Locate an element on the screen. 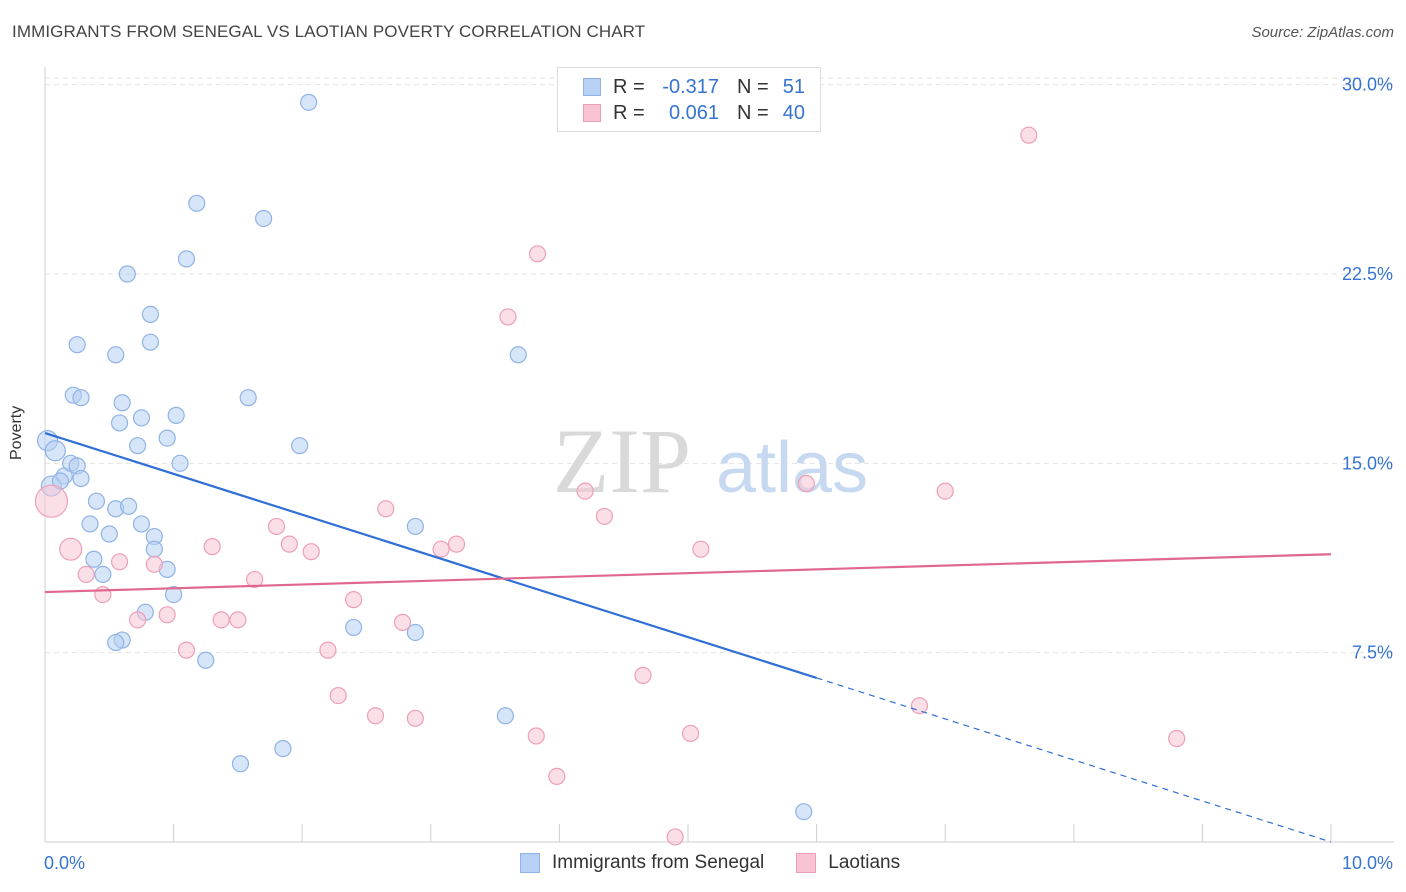 The image size is (1406, 892). legend-item-senegal: Immigrants from Senegal is located at coordinates (642, 863).